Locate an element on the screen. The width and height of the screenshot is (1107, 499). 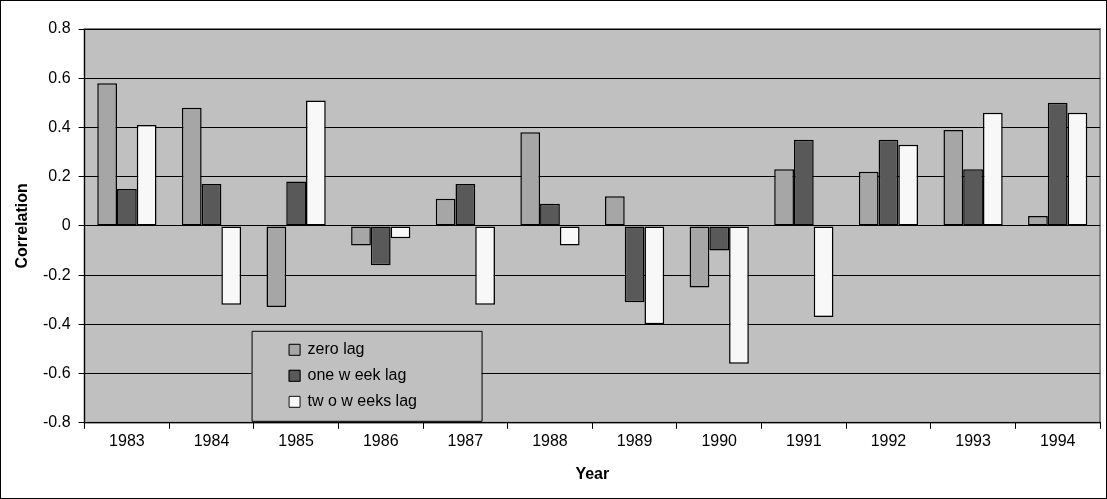
y-tick-label: 0.4 is located at coordinates (59, 126).